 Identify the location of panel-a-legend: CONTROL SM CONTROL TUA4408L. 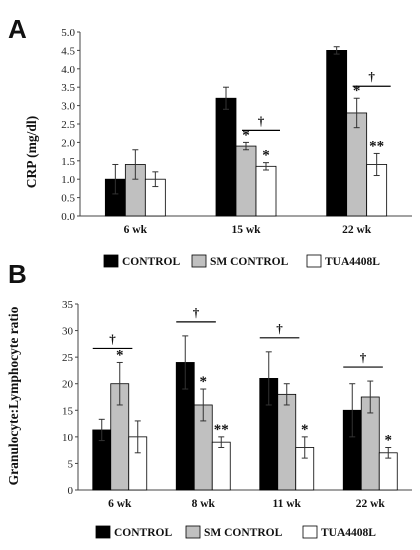
(241, 261).